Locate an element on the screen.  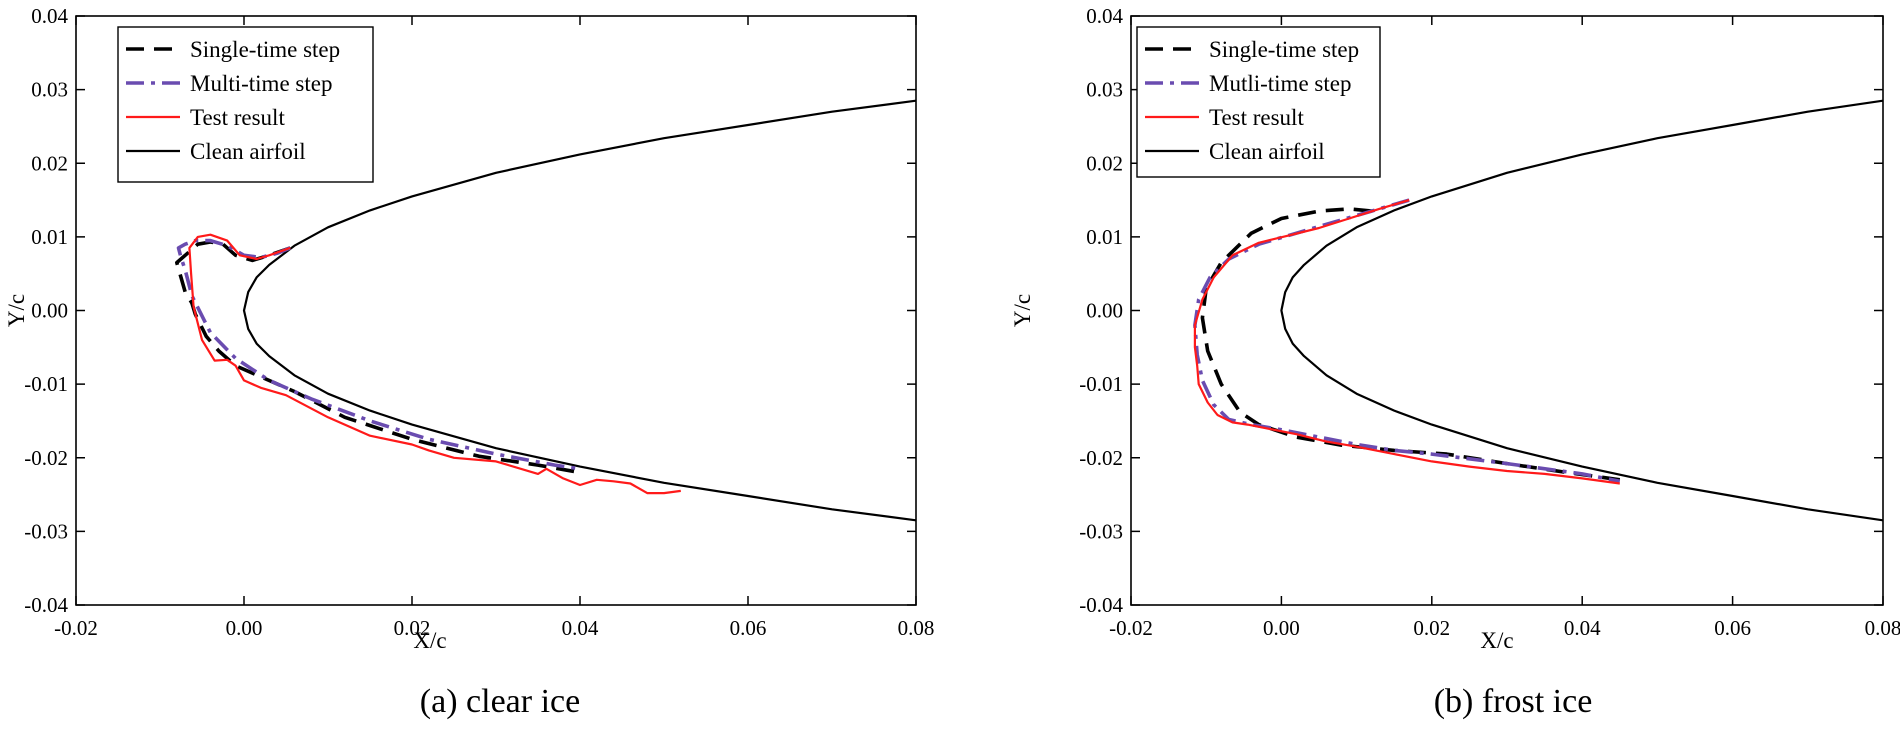
panel-caption: (a) clear ice is located at coordinates (500, 701).